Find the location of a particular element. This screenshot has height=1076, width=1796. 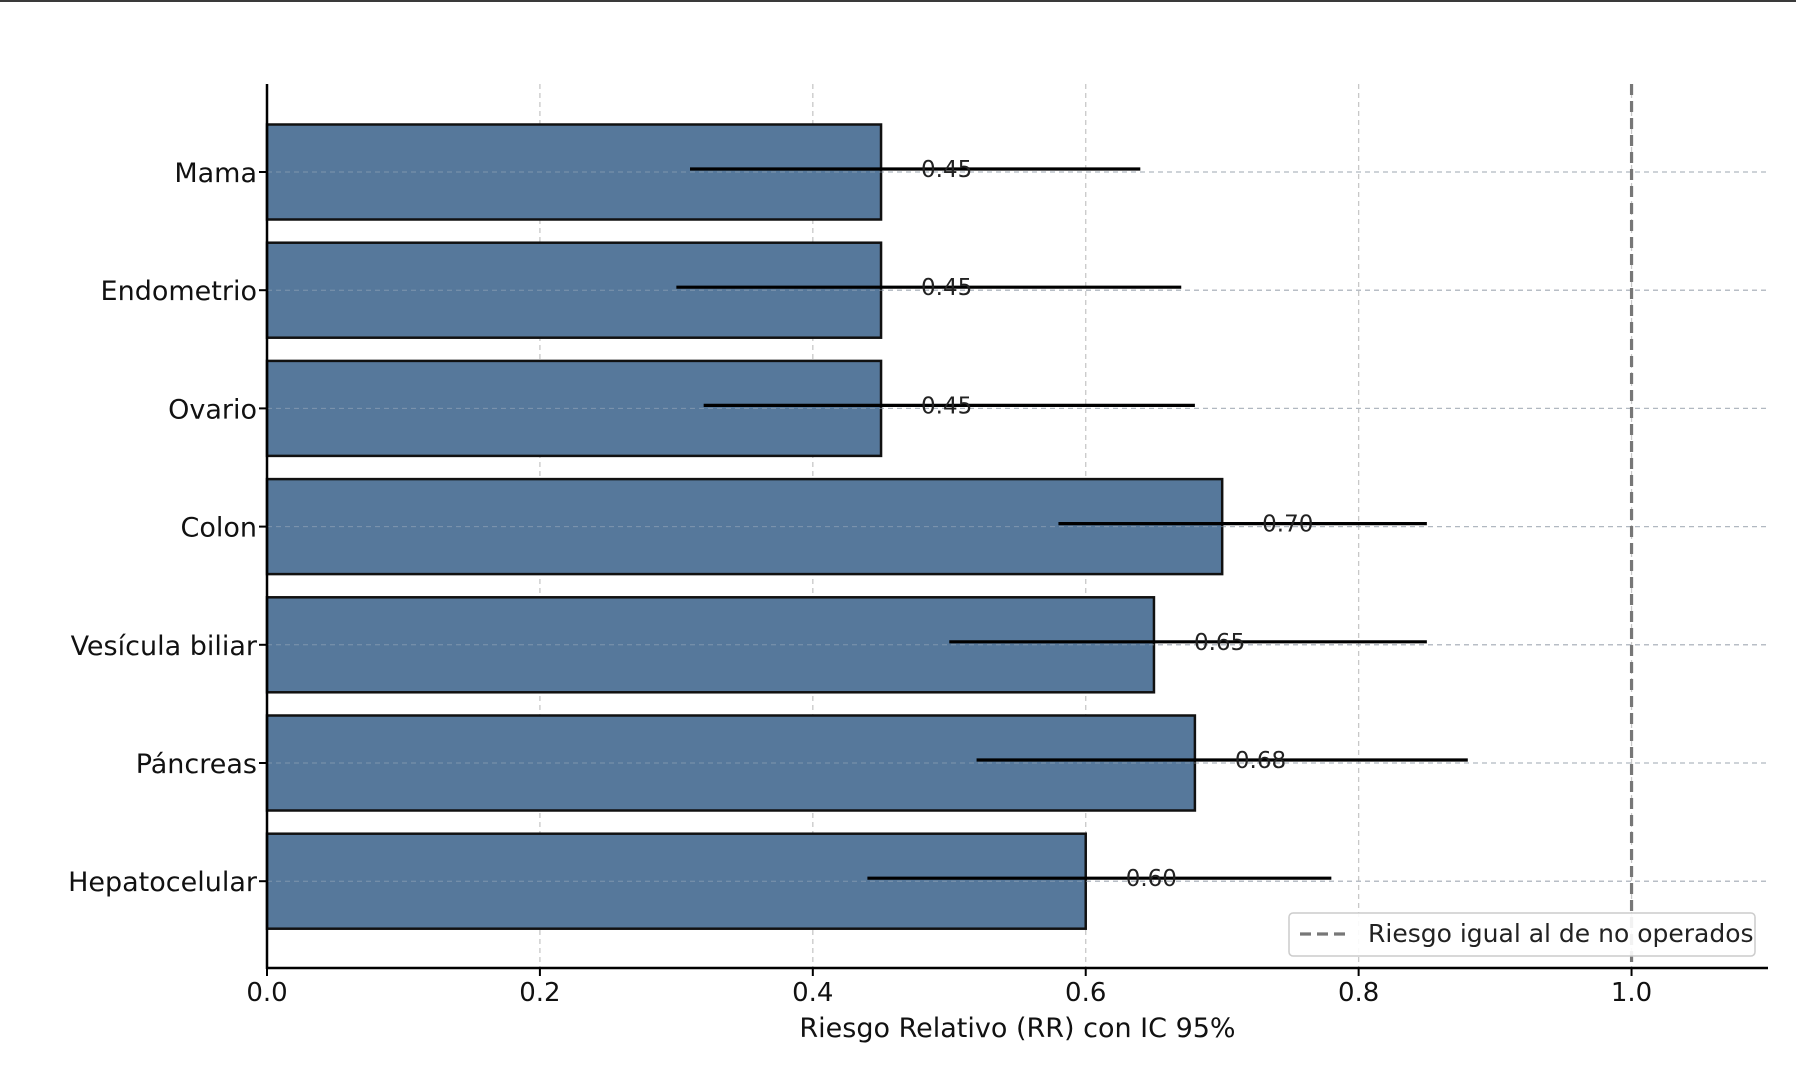

x-tick-label: 0.6 is located at coordinates (1085, 993).